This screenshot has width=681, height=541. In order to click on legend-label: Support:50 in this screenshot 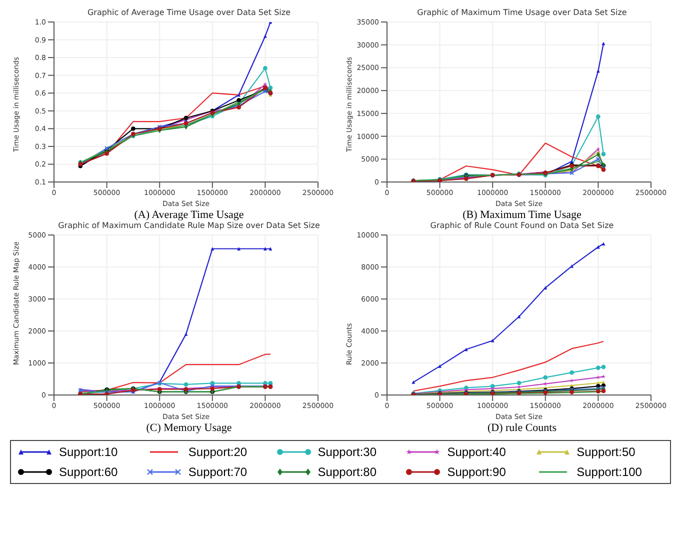, I will do `click(606, 452)`.